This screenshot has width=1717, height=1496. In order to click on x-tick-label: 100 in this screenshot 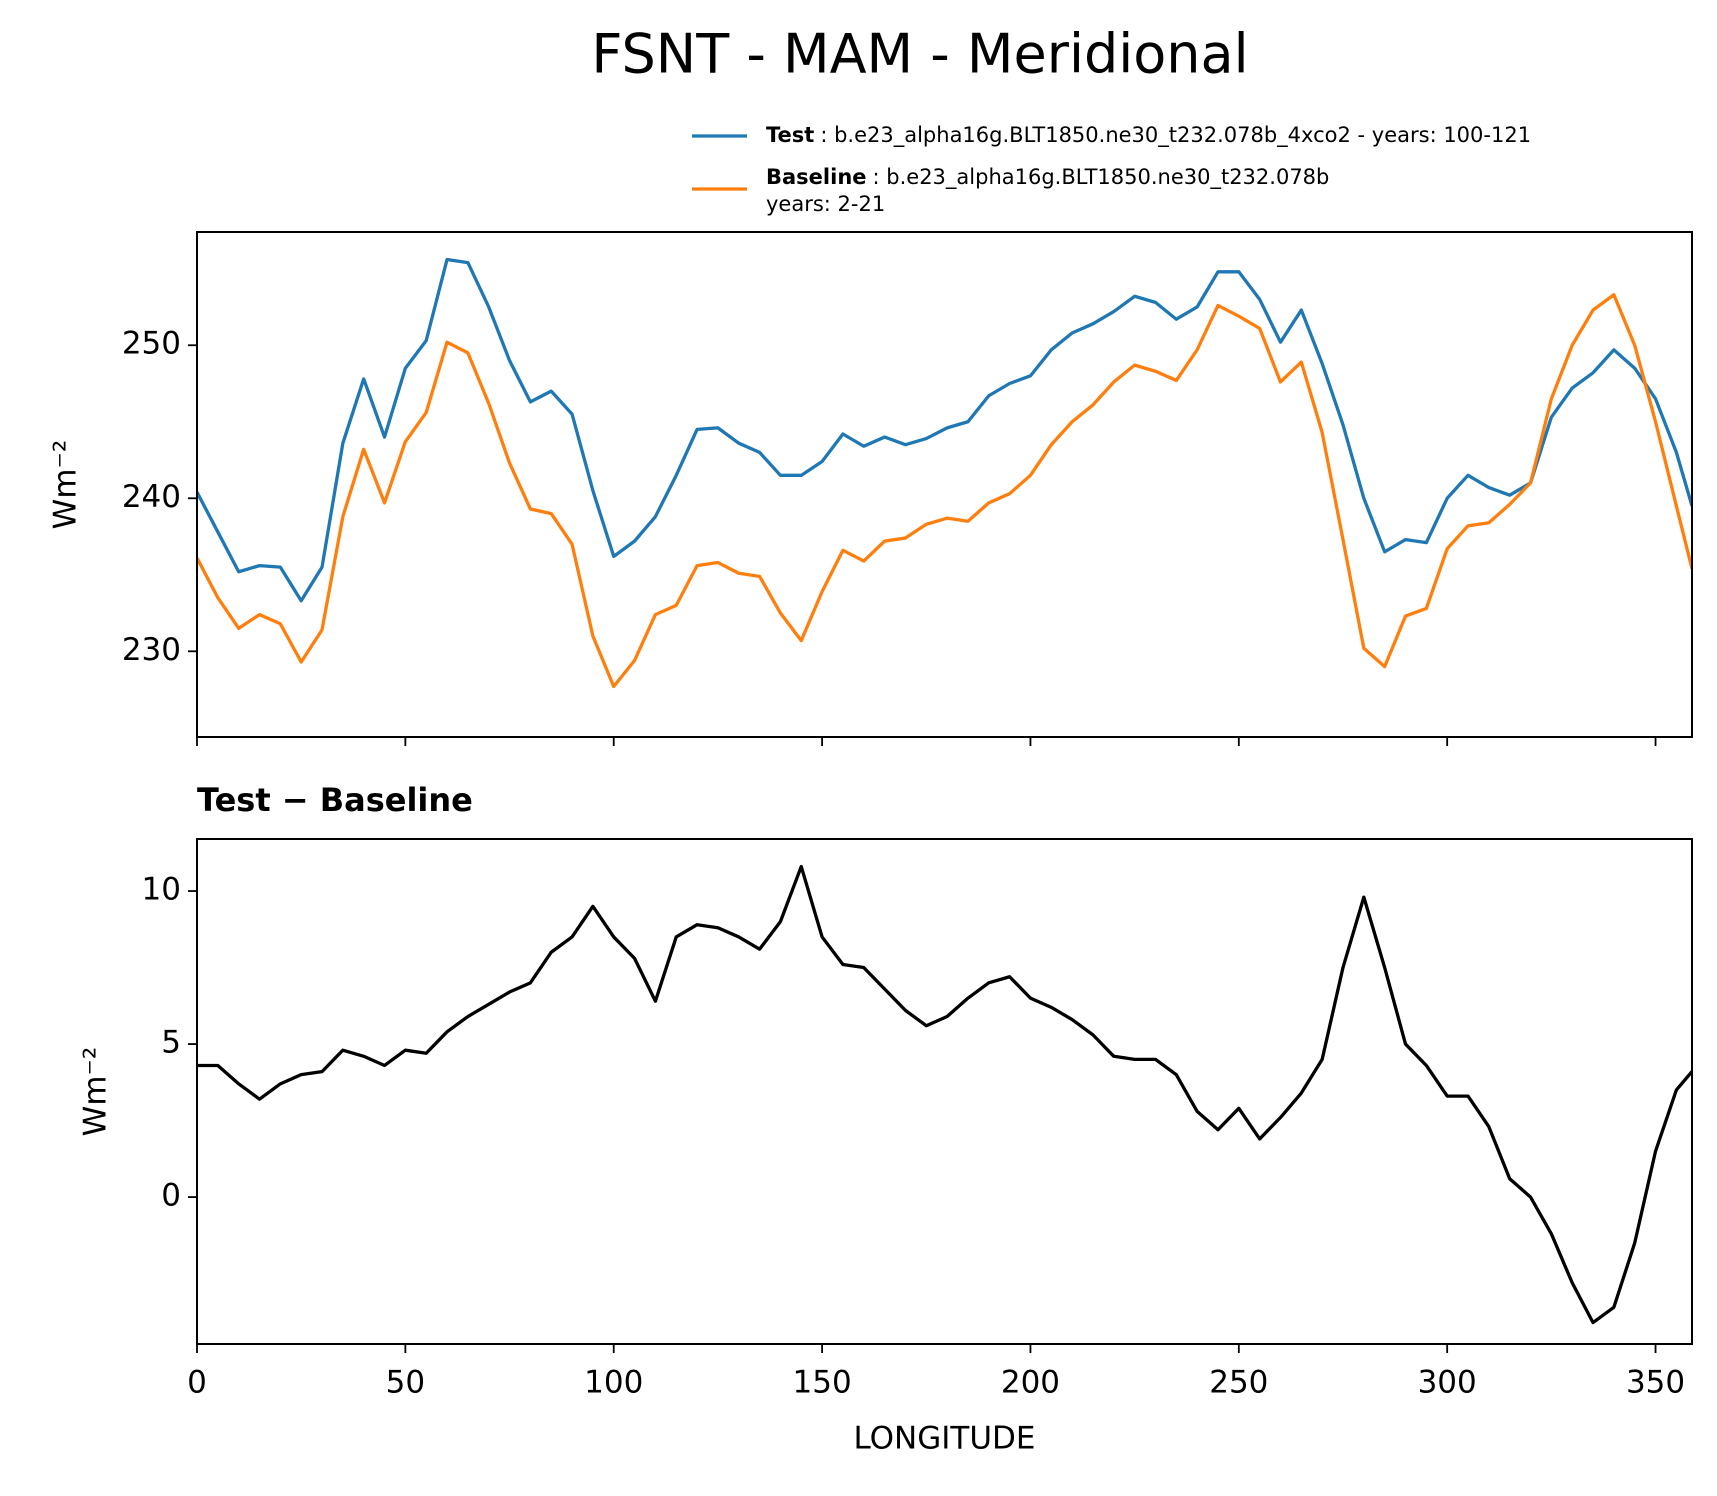, I will do `click(613, 1383)`.